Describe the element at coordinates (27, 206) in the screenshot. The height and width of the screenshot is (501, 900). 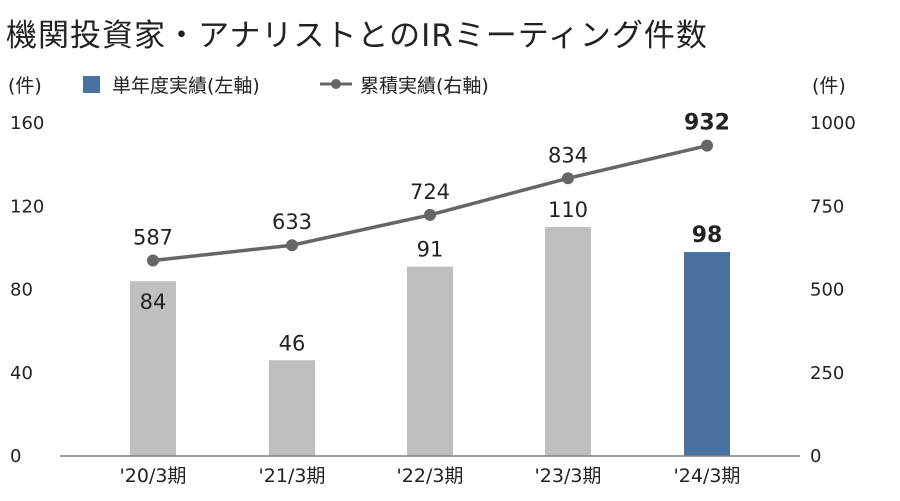
I see `left-tick-label: 120` at that location.